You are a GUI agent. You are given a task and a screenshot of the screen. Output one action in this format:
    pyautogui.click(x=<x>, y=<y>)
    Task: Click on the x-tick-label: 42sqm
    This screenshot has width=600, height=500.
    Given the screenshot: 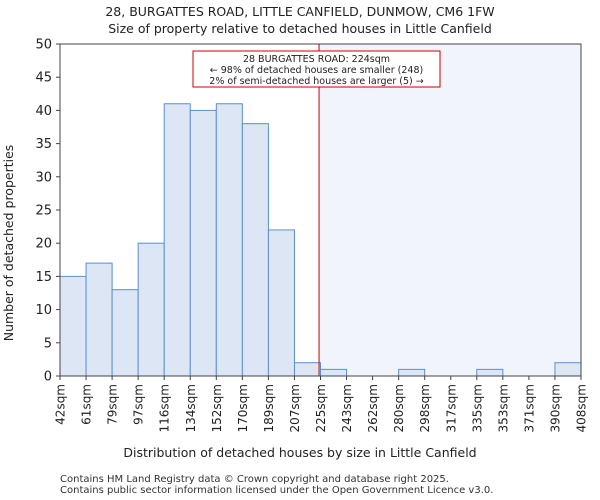 What is the action you would take?
    pyautogui.click(x=61, y=404)
    